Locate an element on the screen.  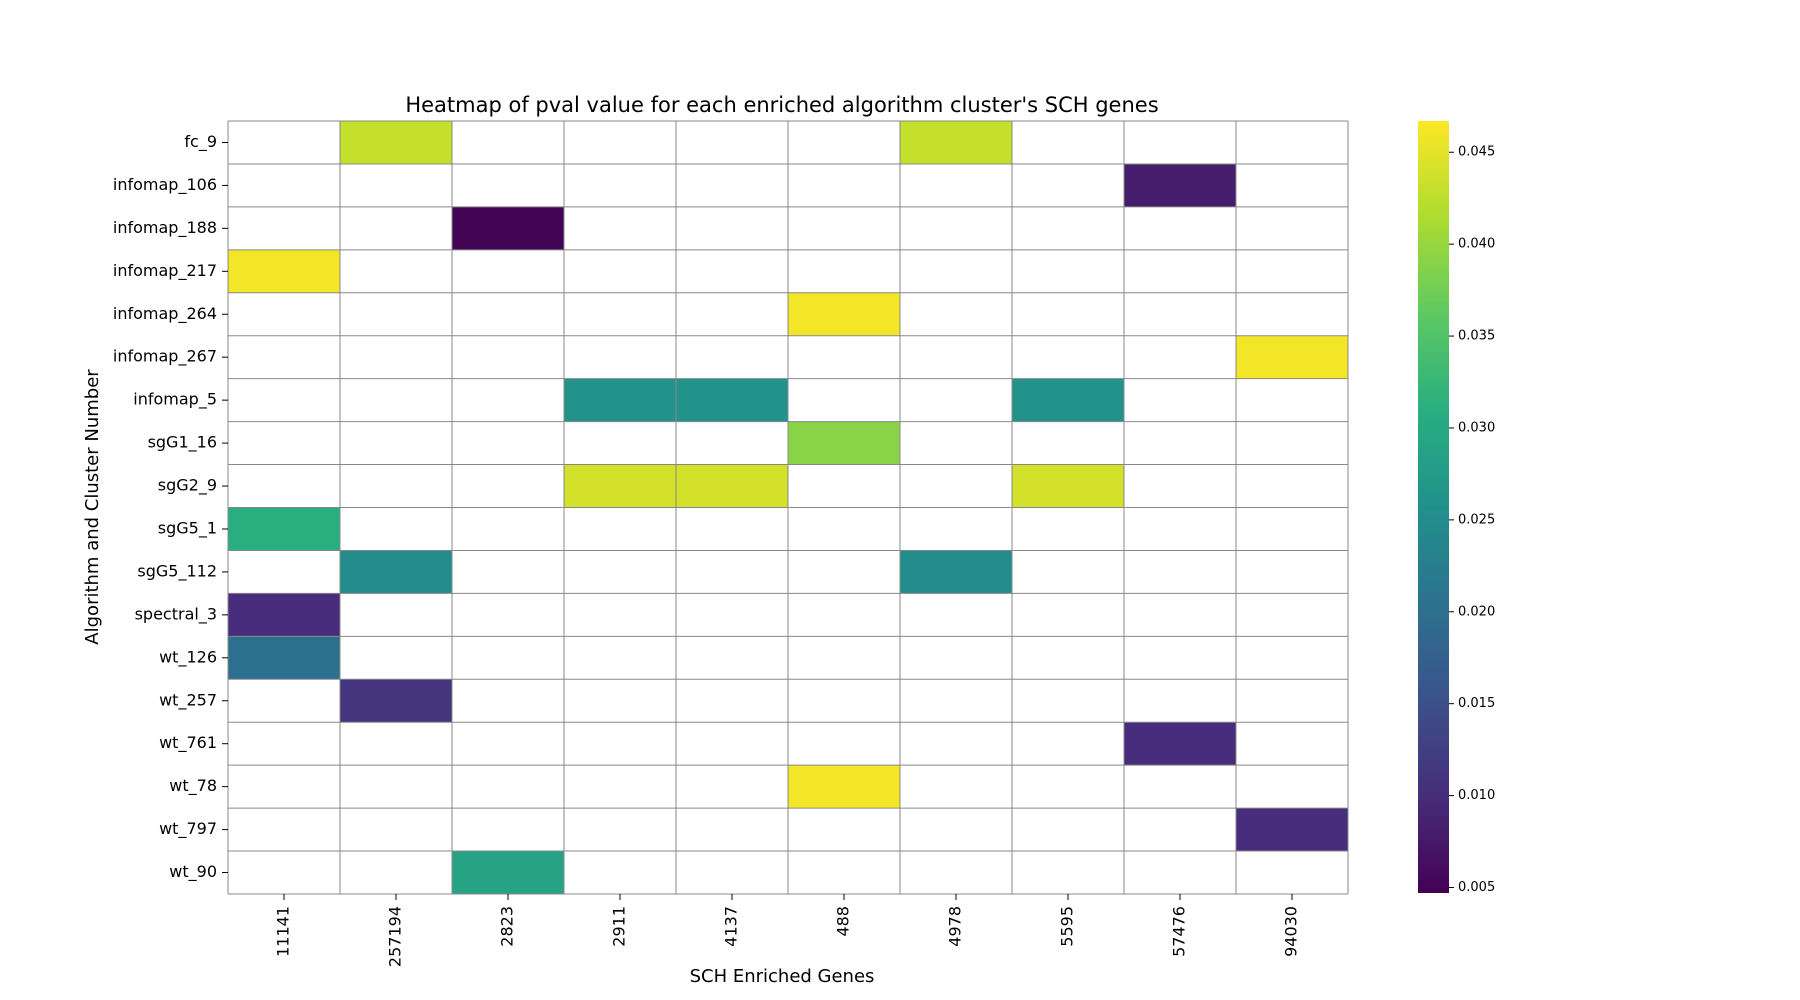
colorbar-gradient is located at coordinates (1433, 507).